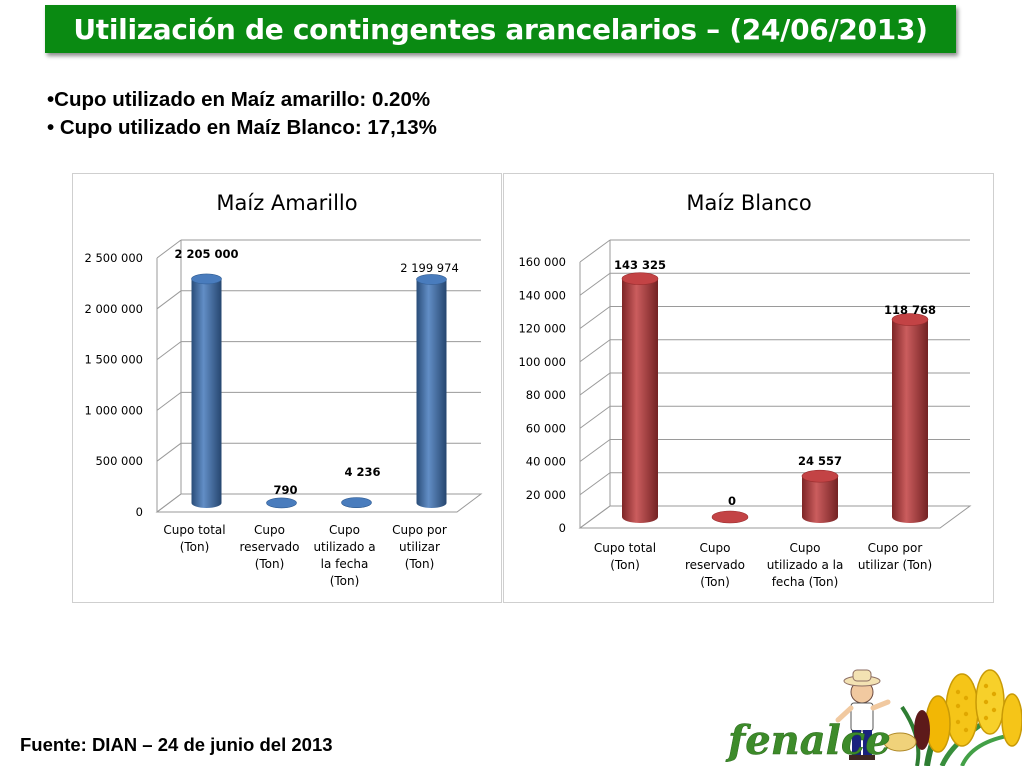 The image size is (1024, 771). Describe the element at coordinates (362, 472) in the screenshot. I see `data-label: 4 236` at that location.